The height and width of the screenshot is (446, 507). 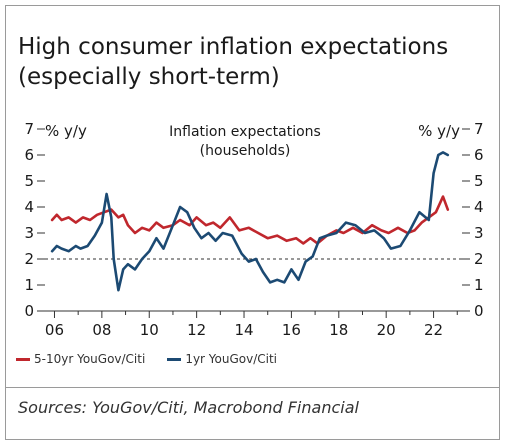 What do you see at coordinates (245, 151) in the screenshot?
I see `chart-annotation-line-2: (households)` at bounding box center [245, 151].